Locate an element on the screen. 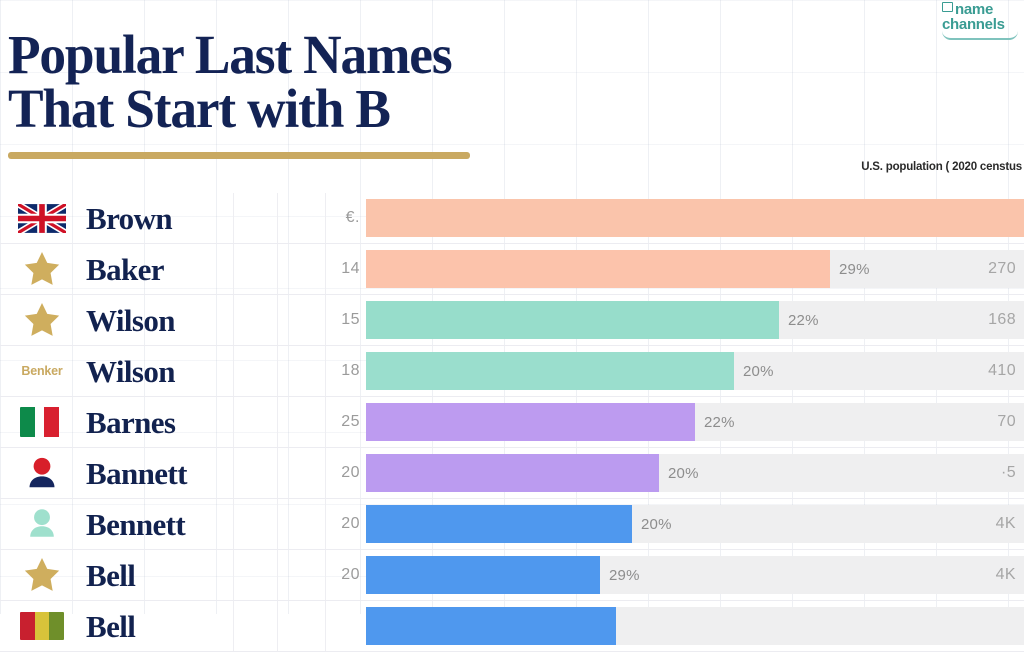 This screenshot has height=652, width=1024. row-right-value: ·5 is located at coordinates (1008, 472).